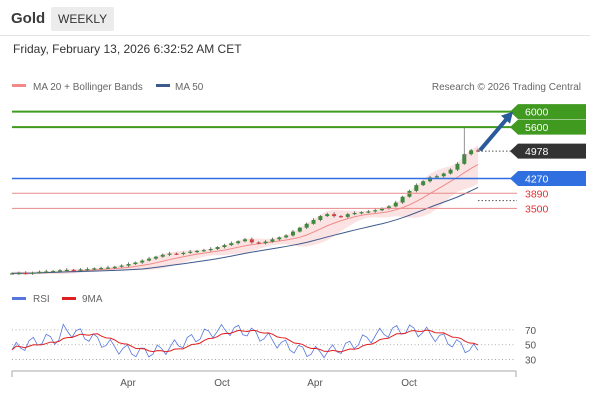 The width and height of the screenshot is (590, 400). I want to click on credit-text: Research © 2026 Trading Central, so click(506, 87).